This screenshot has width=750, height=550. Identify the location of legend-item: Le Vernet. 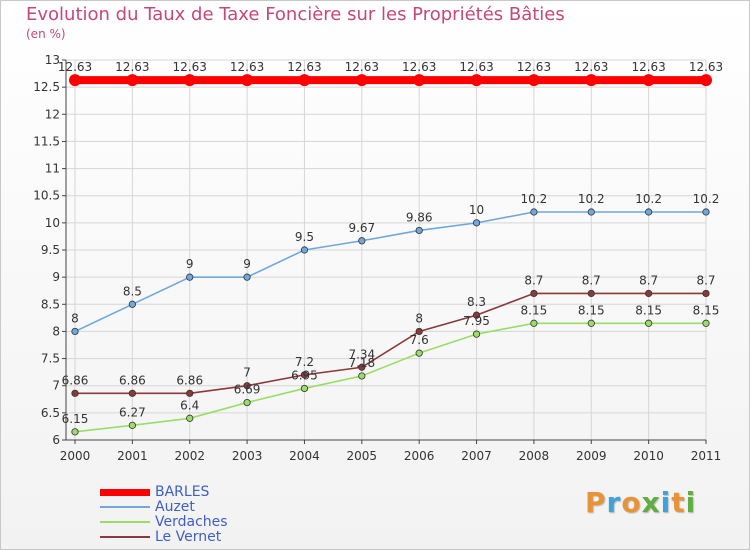
(164, 537).